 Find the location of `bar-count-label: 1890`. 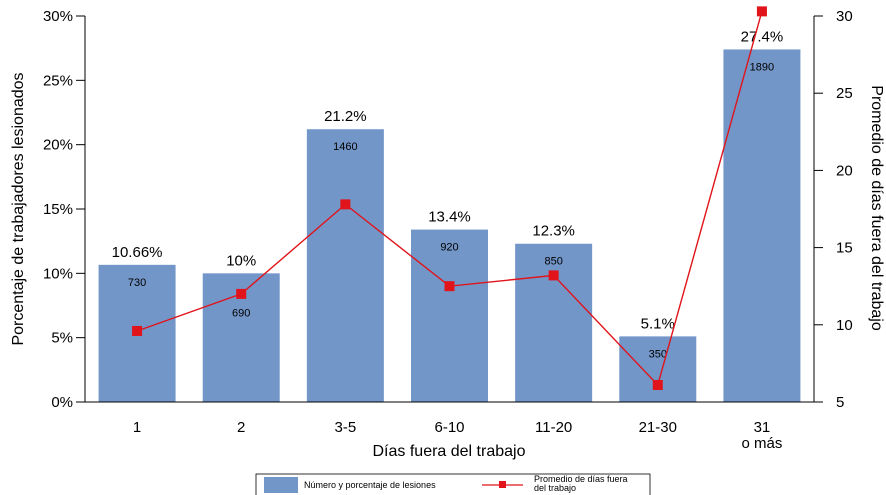

bar-count-label: 1890 is located at coordinates (762, 67).